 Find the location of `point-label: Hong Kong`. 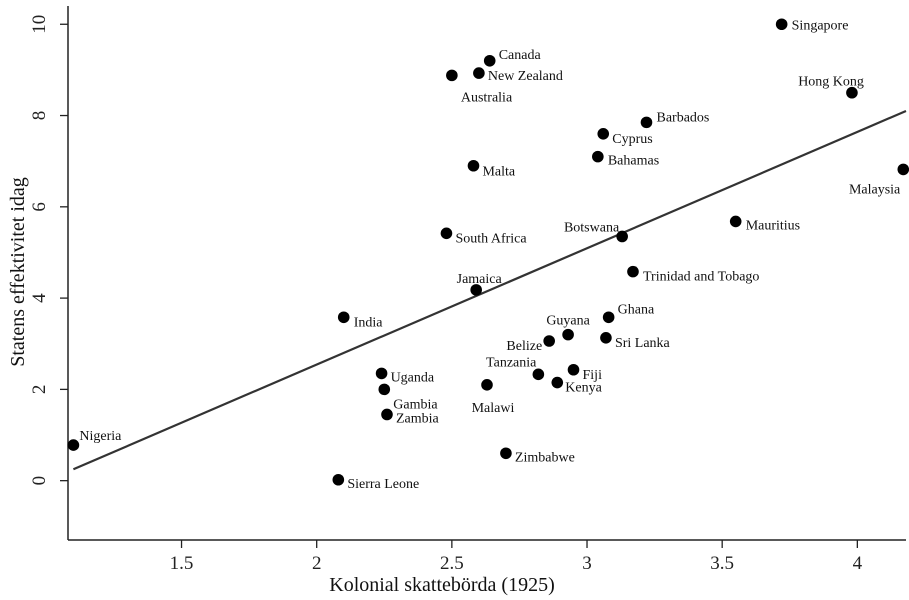

point-label: Hong Kong is located at coordinates (831, 82).